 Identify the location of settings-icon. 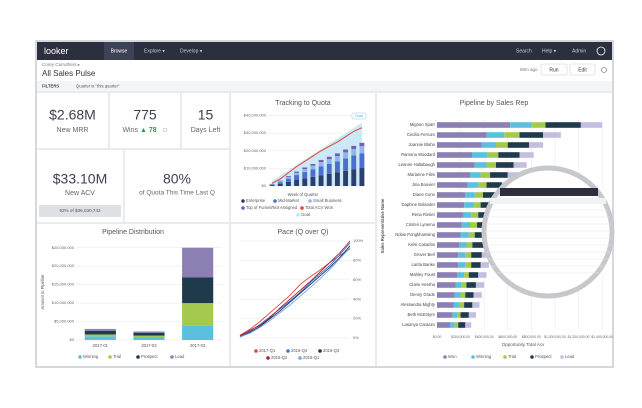
(604, 70).